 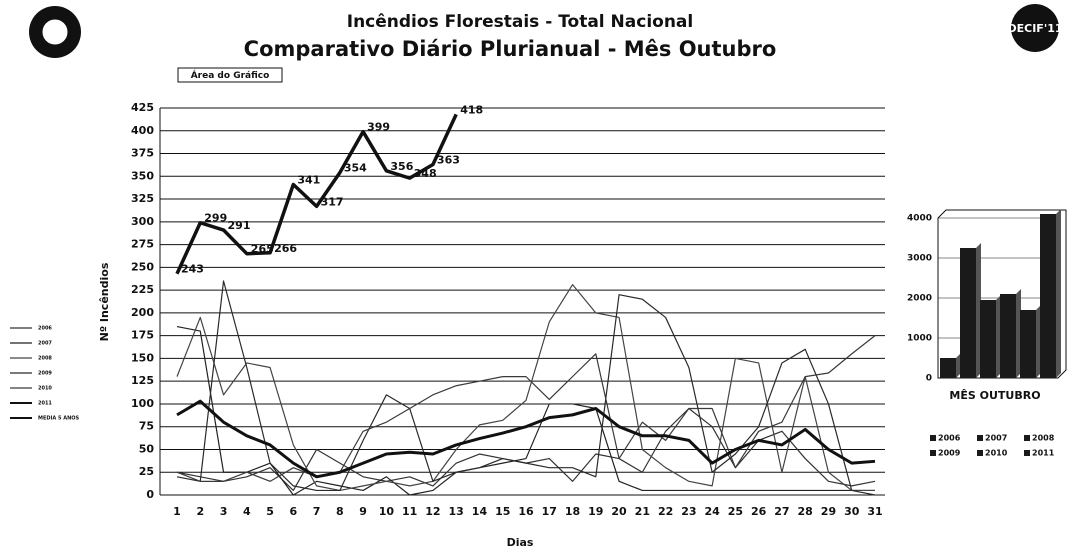 What do you see at coordinates (549, 511) in the screenshot?
I see `x-tick-label: 17` at bounding box center [549, 511].